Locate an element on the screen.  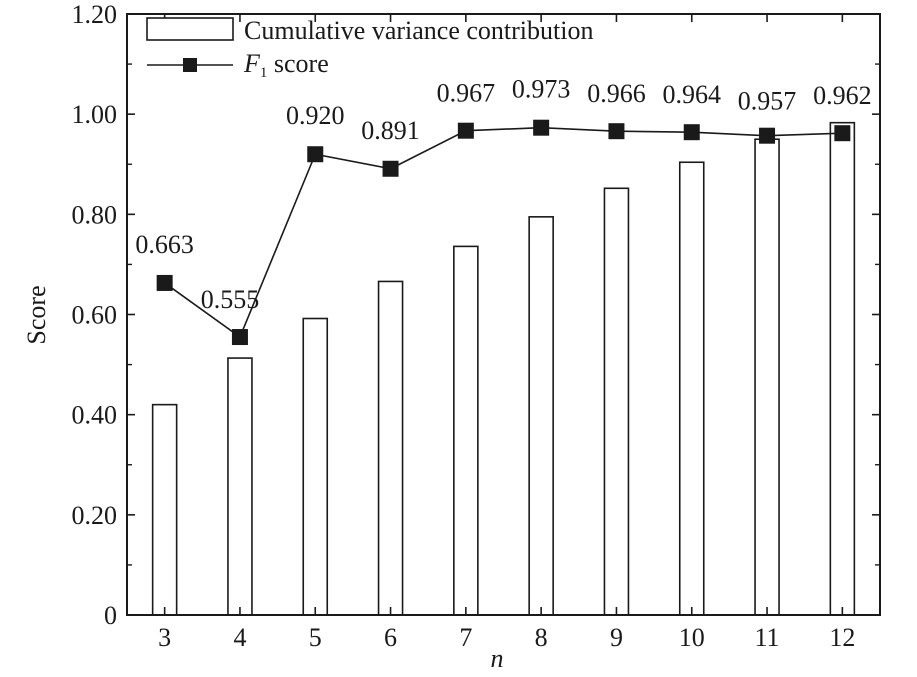
x-axis-title: n is located at coordinates (497, 658).